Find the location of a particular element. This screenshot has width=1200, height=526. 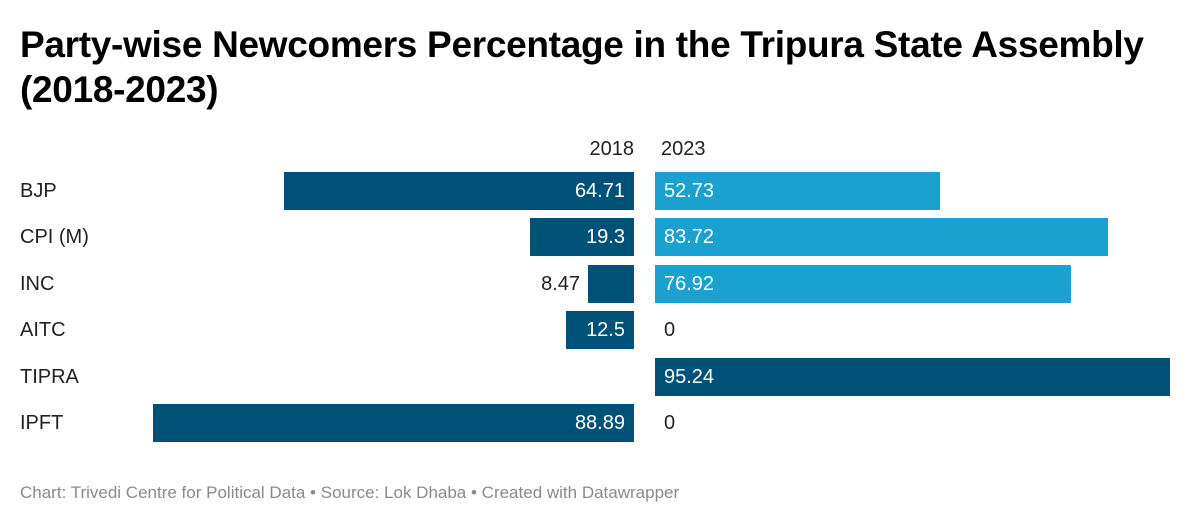

value-label-2023-aitc: 0 is located at coordinates (670, 330).